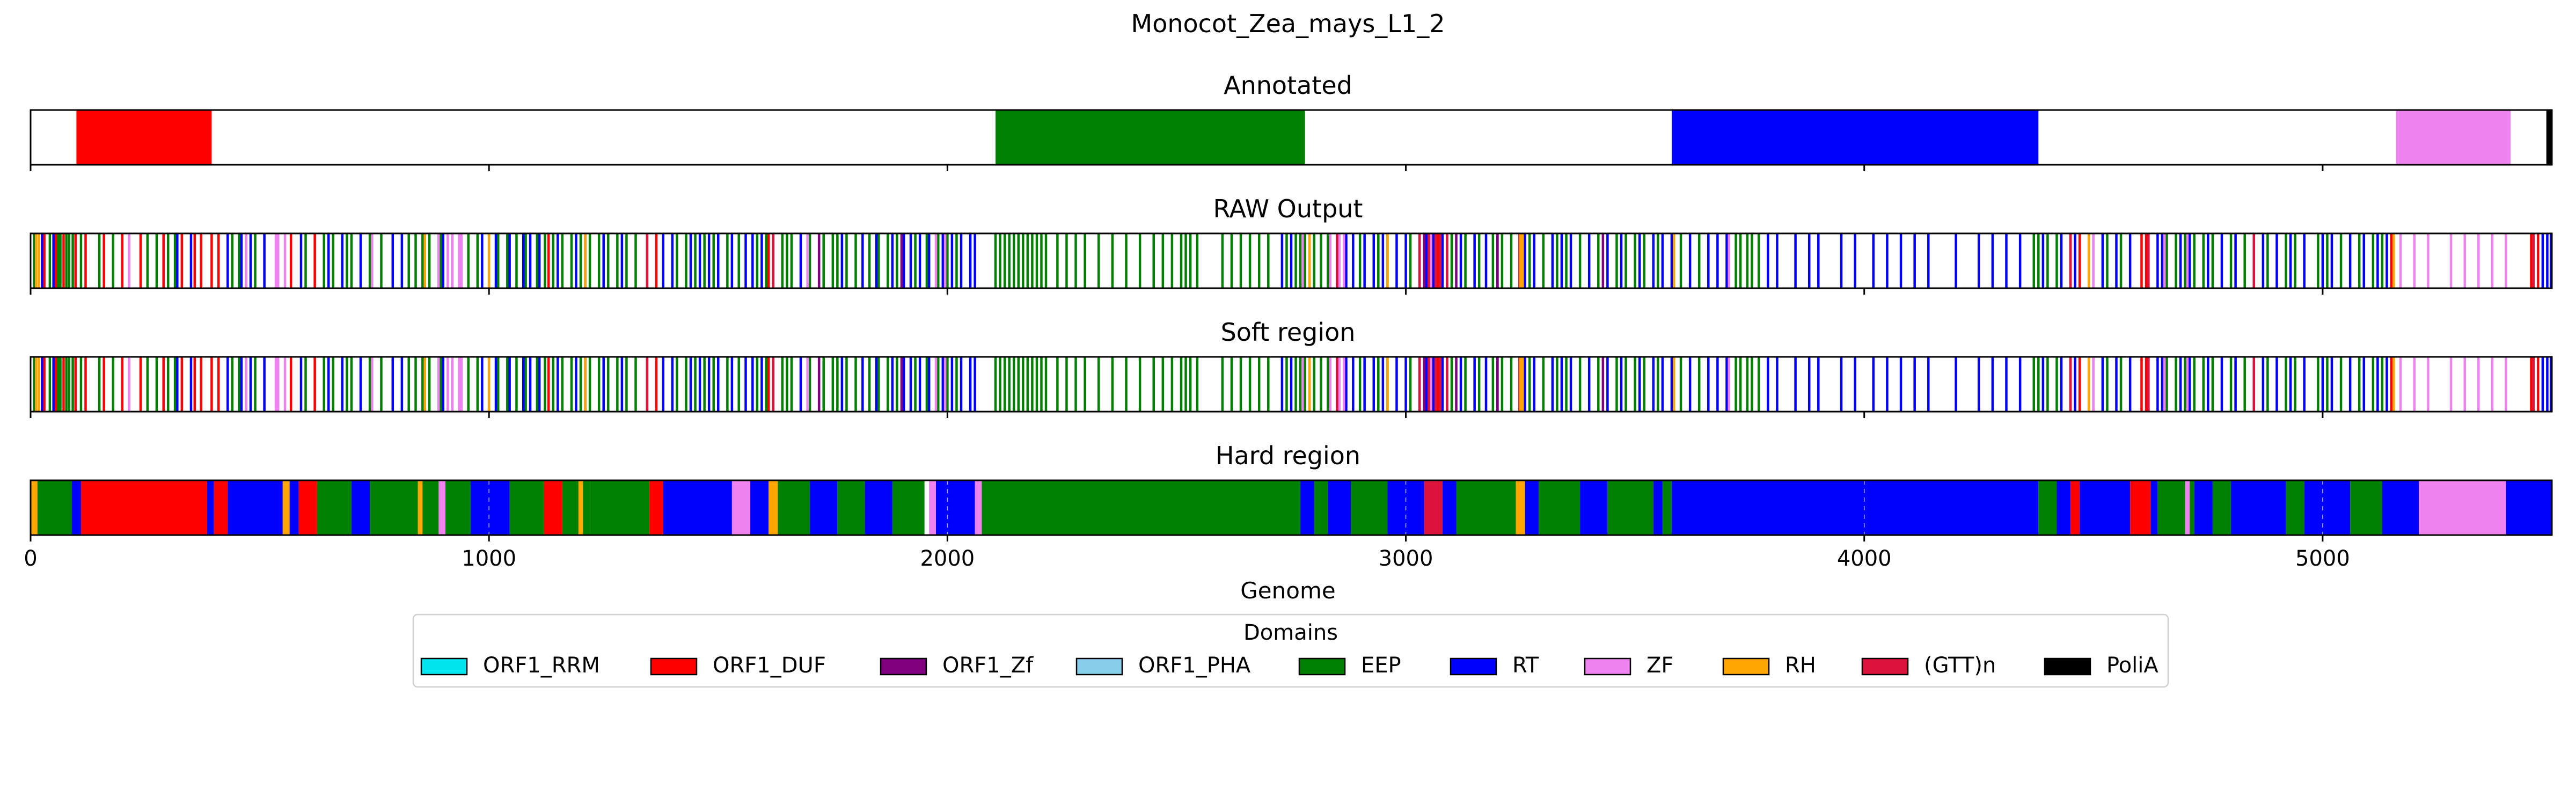 Image resolution: width=2576 pixels, height=805 pixels. Describe the element at coordinates (1288, 455) in the screenshot. I see `panel-title: Hard region` at that location.